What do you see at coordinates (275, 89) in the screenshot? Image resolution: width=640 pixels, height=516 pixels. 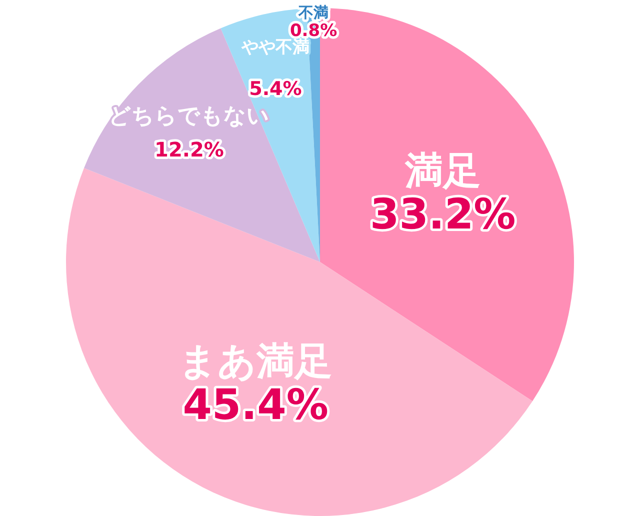 I see `data-label: 5.4%` at bounding box center [275, 89].